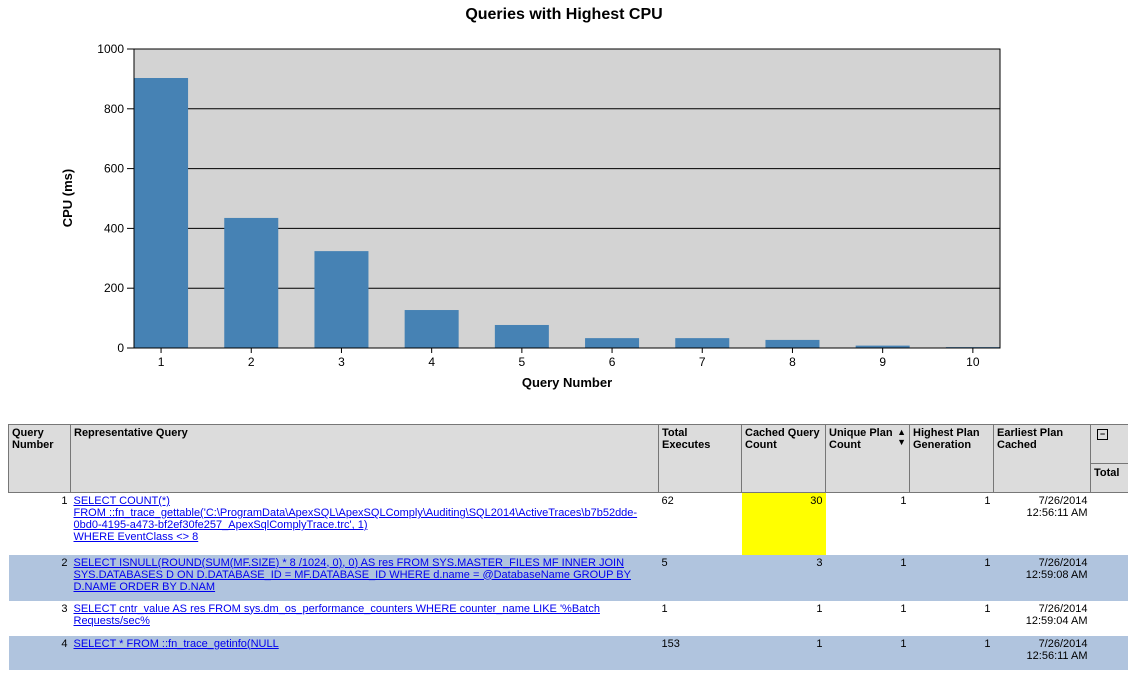 The width and height of the screenshot is (1128, 677). Describe the element at coordinates (901, 437) in the screenshot. I see `sort-icon: ▲ ▼` at that location.